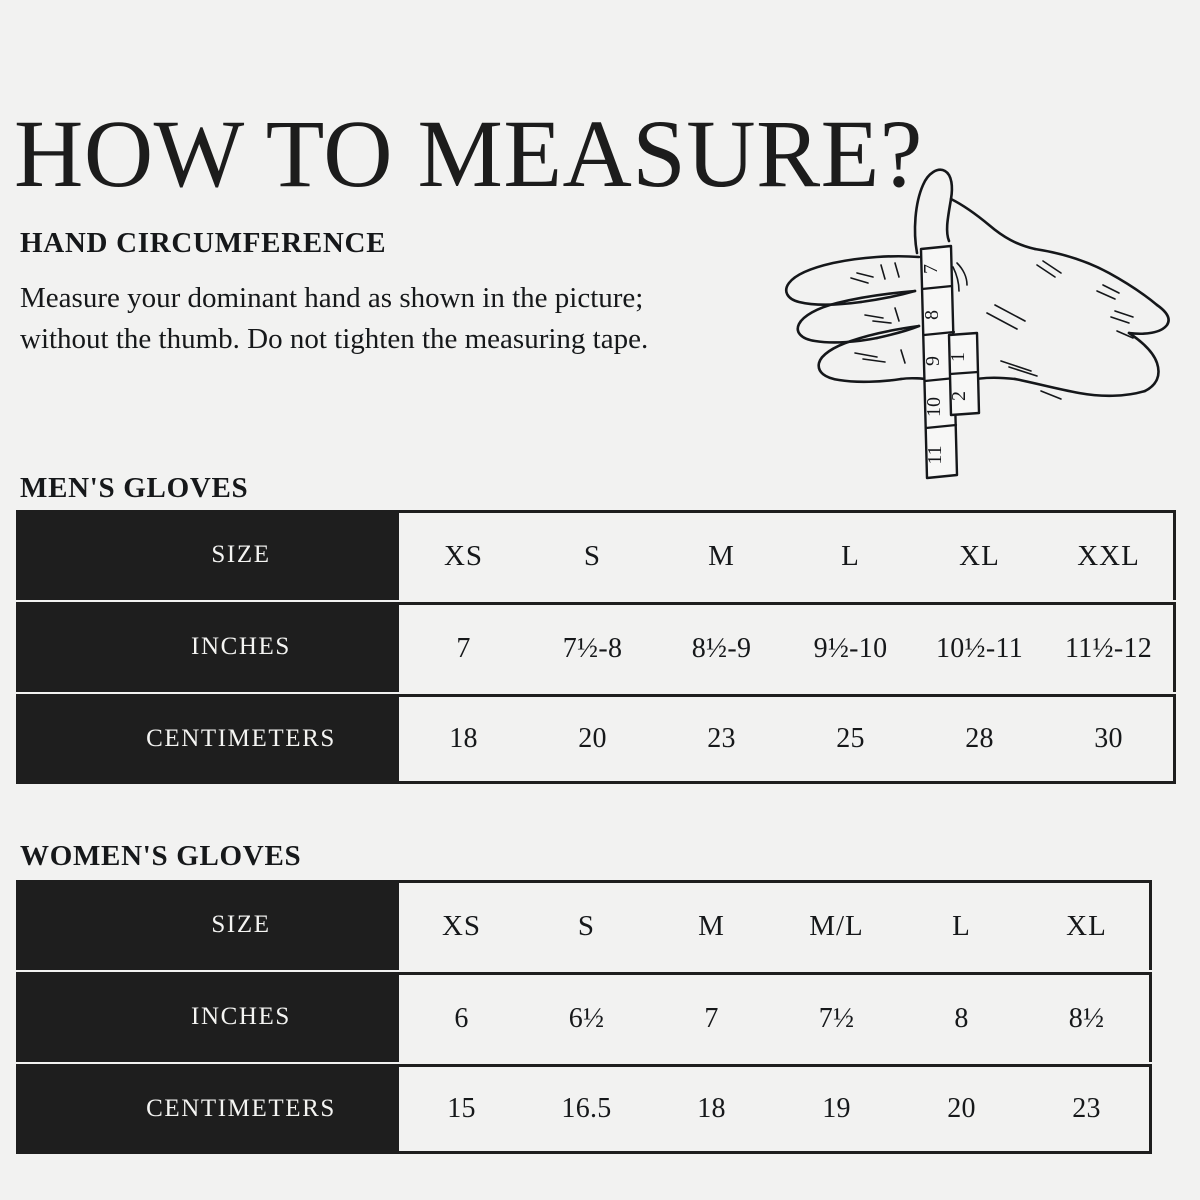 The image size is (1200, 1200). Describe the element at coordinates (979, 738) in the screenshot. I see `table-cell: 28` at that location.